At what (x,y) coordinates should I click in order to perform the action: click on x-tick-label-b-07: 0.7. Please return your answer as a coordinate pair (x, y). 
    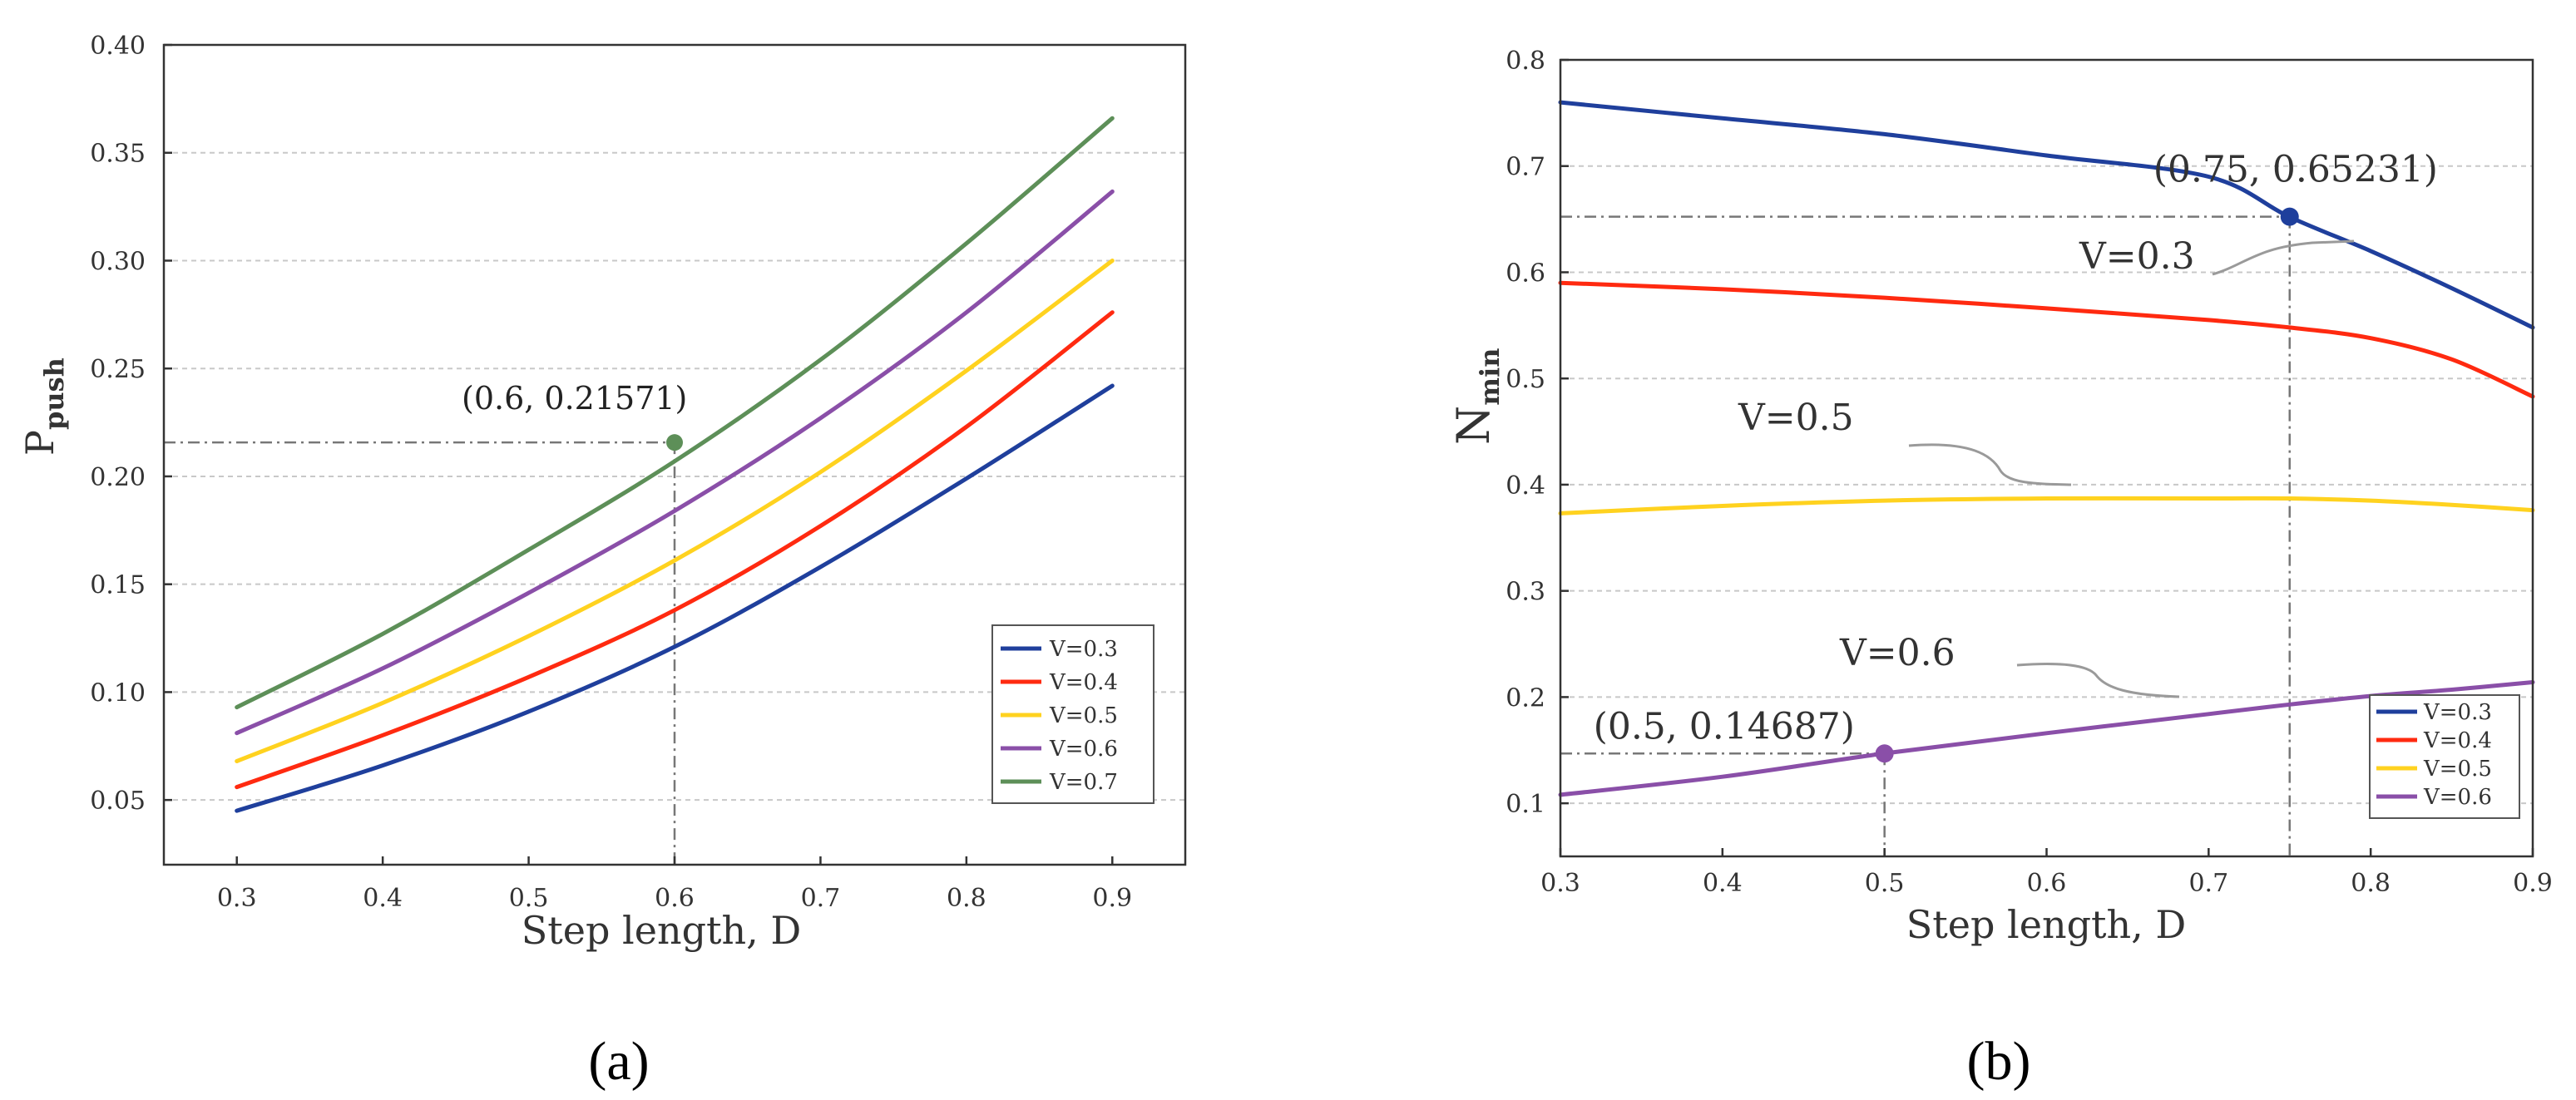
    Looking at the image, I should click on (2208, 883).